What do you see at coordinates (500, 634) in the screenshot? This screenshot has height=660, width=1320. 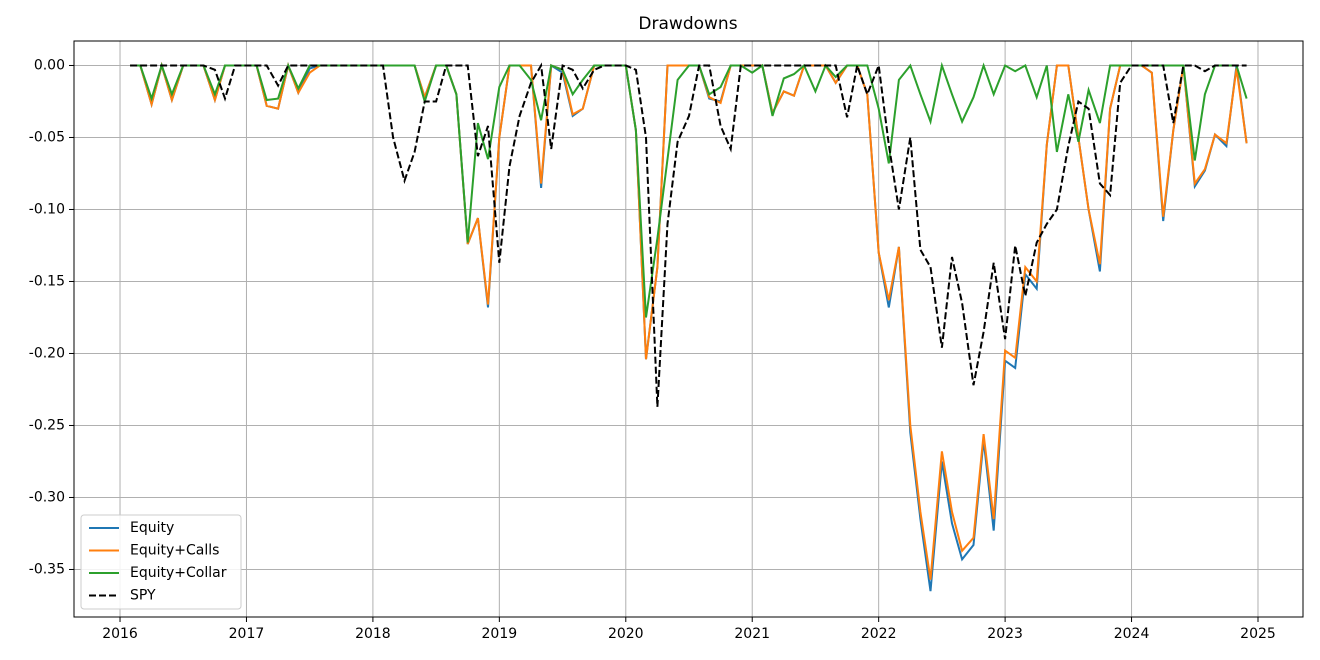 I see `x-tick-label: 2019` at bounding box center [500, 634].